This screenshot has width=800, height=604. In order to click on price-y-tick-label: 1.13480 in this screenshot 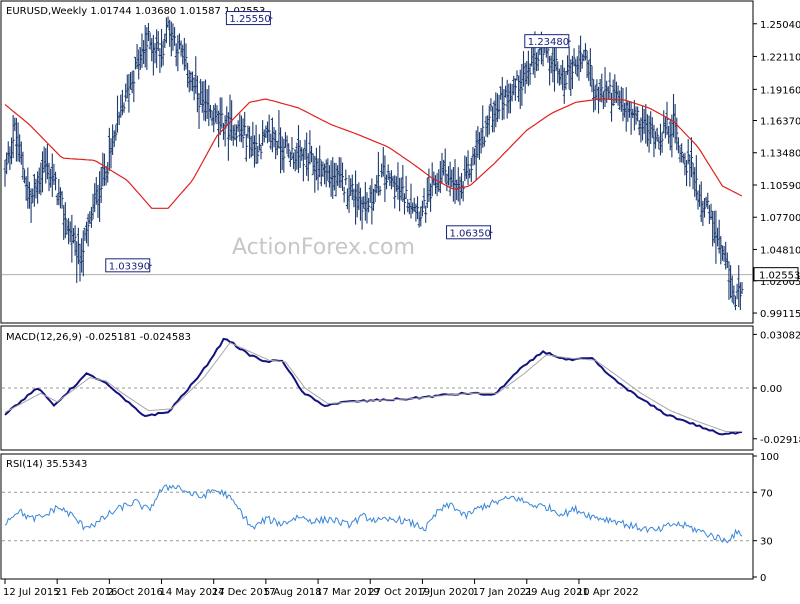, I will do `click(780, 154)`.